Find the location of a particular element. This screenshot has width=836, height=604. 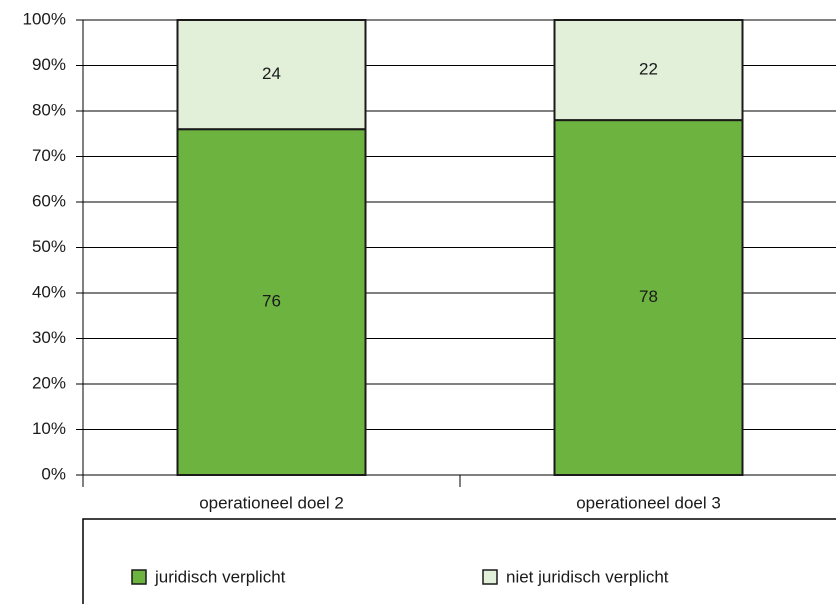

y-tick-label: 10% is located at coordinates (49, 428).